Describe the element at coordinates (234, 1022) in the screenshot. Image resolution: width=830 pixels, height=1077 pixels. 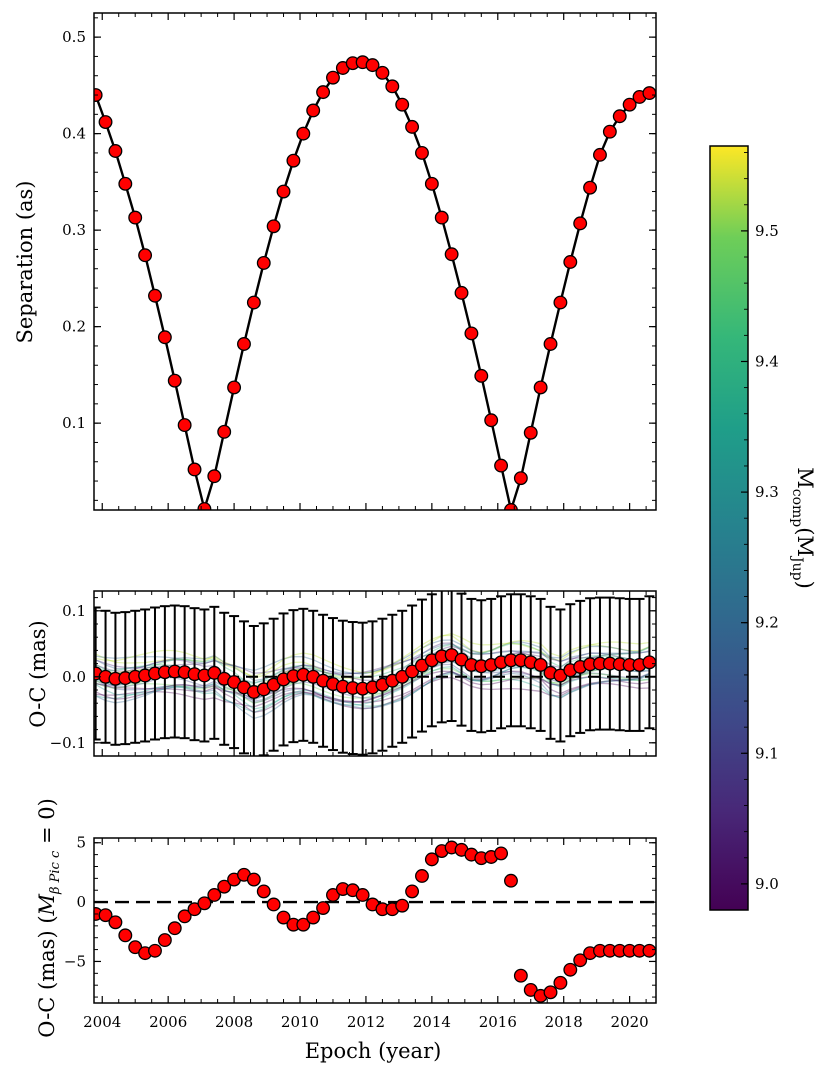
I see `x-tick-label: 2008` at that location.